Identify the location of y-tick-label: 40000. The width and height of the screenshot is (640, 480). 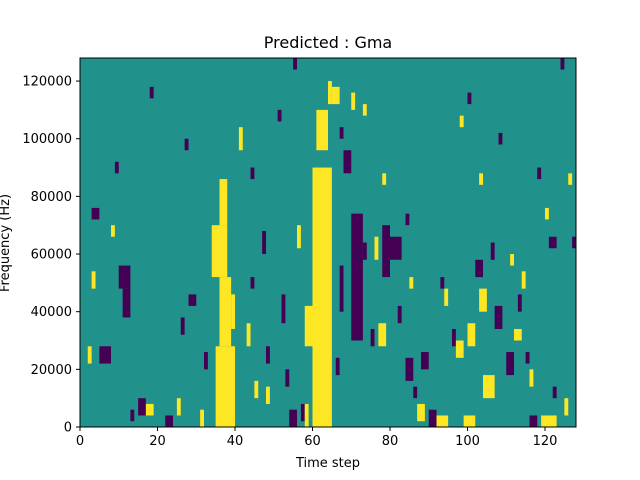
(51, 312).